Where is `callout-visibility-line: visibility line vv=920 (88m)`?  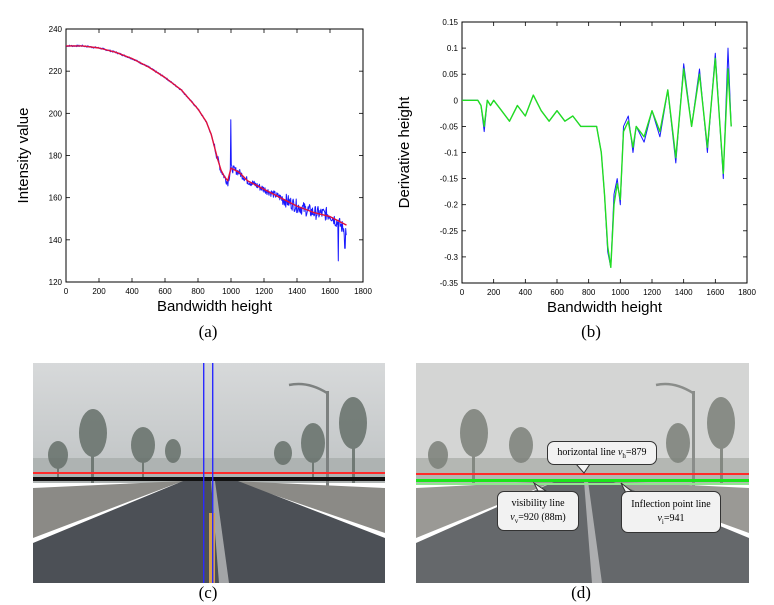
callout-visibility-line: visibility line vv=920 (88m) is located at coordinates (538, 511).